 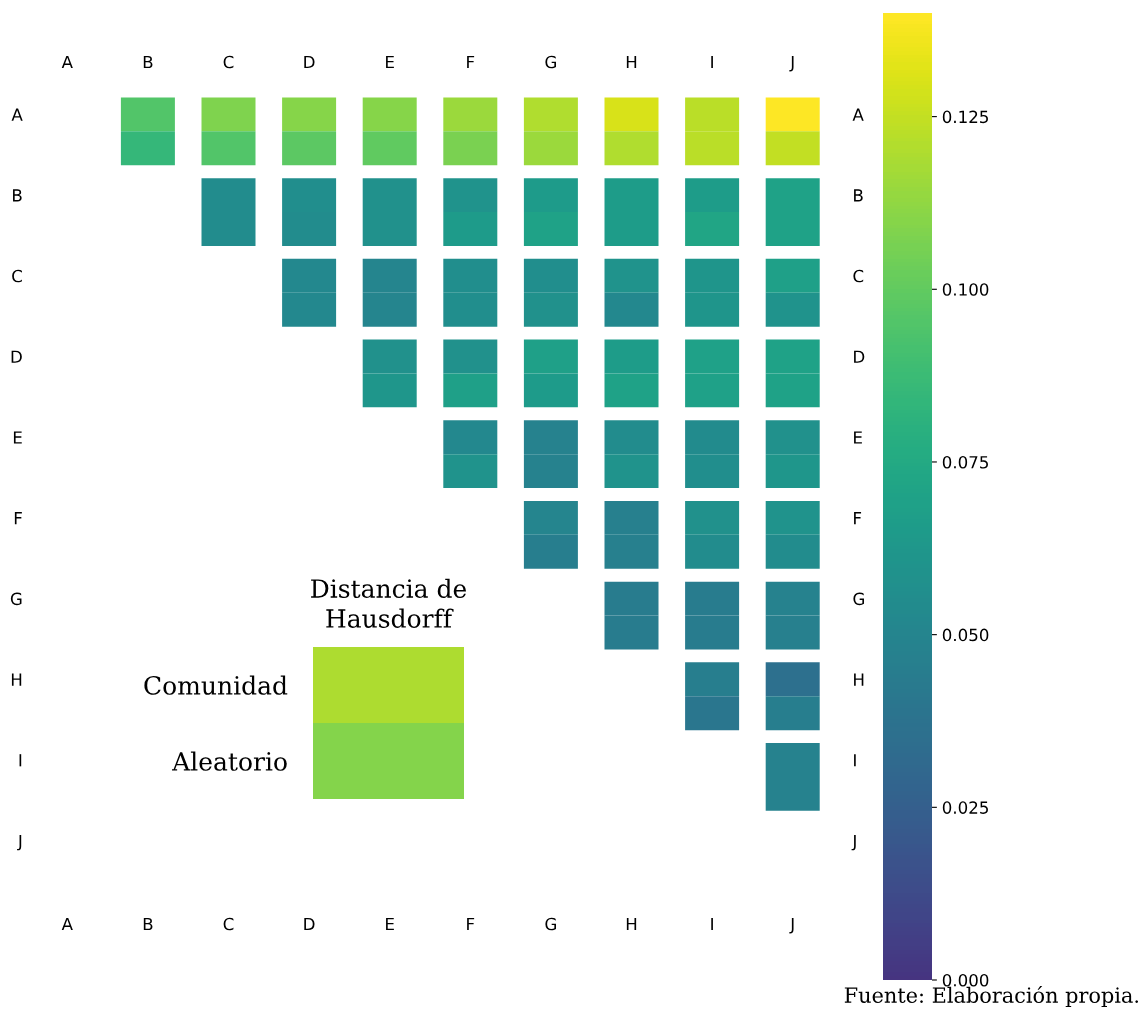 What do you see at coordinates (712, 924) in the screenshot?
I see `category-label: I` at bounding box center [712, 924].